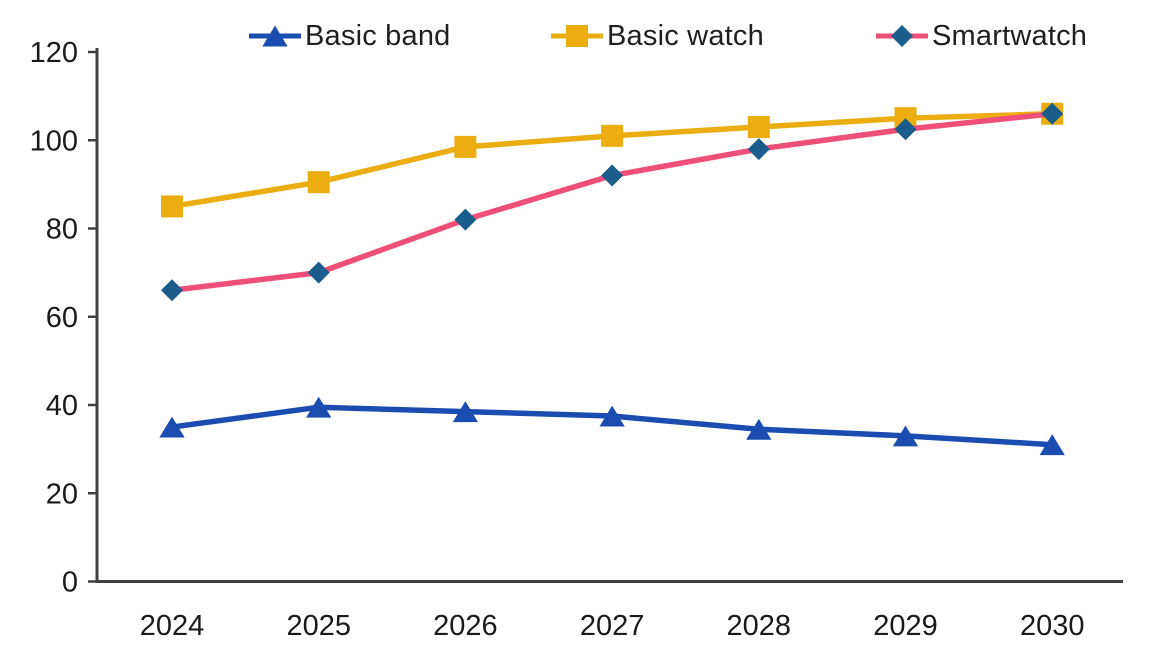 The width and height of the screenshot is (1157, 668). Describe the element at coordinates (905, 626) in the screenshot. I see `x-tick-label: 2029` at that location.